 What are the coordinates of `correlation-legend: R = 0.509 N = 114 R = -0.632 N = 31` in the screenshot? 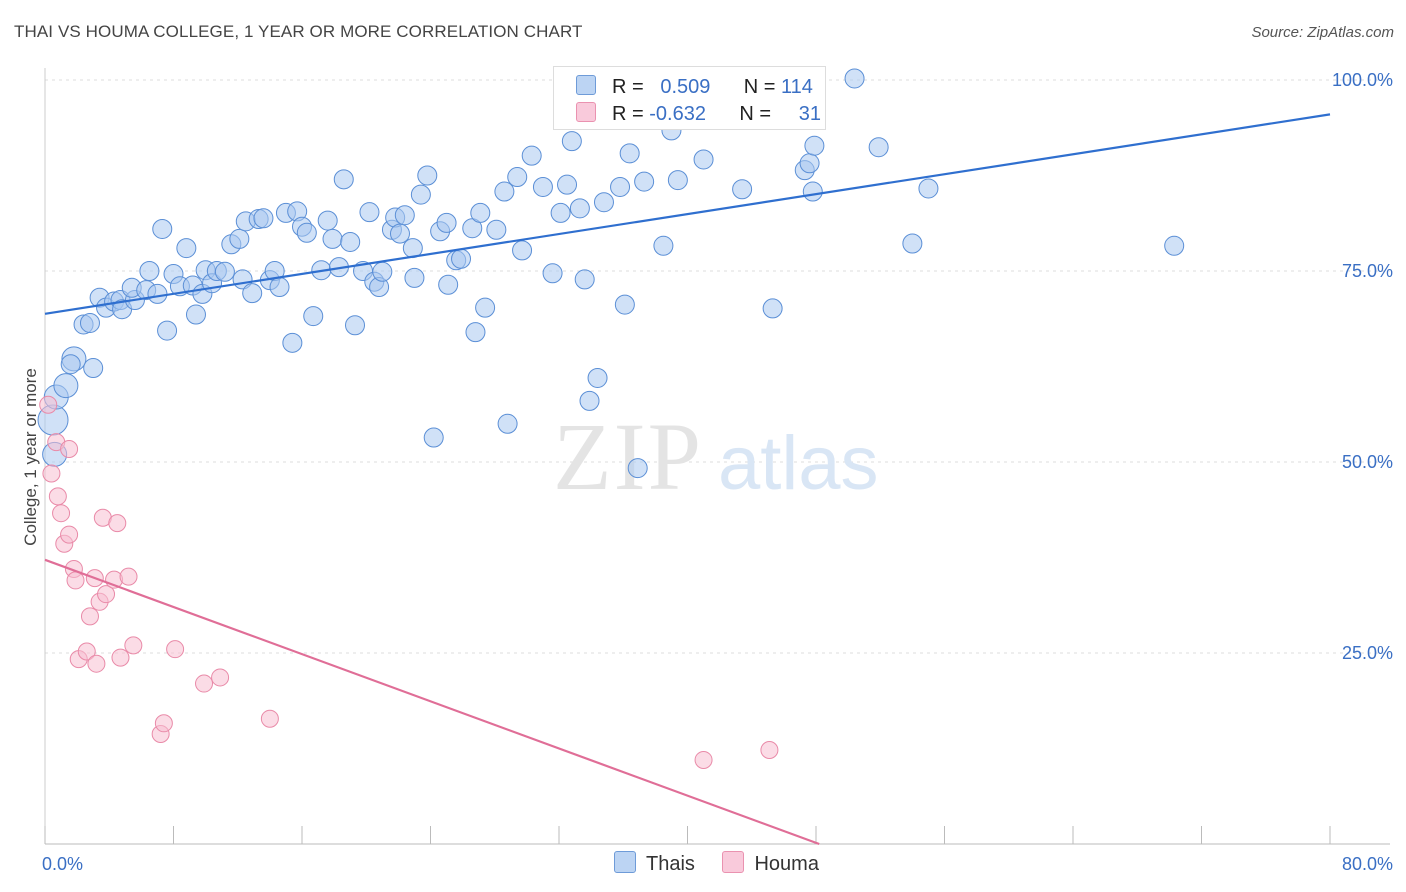 It's located at (689, 98).